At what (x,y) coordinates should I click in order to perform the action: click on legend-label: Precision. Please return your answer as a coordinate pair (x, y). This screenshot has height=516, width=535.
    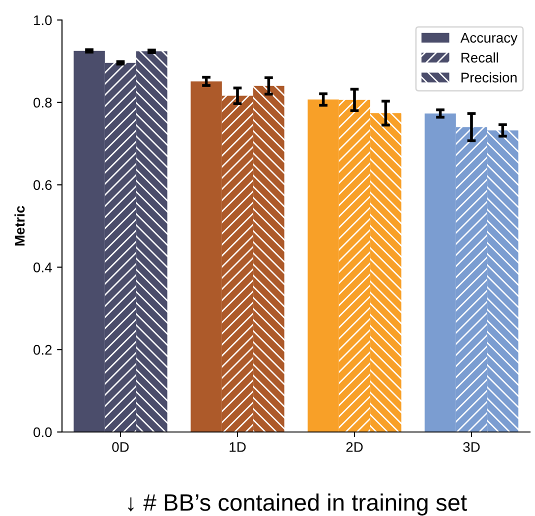
    Looking at the image, I should click on (489, 77).